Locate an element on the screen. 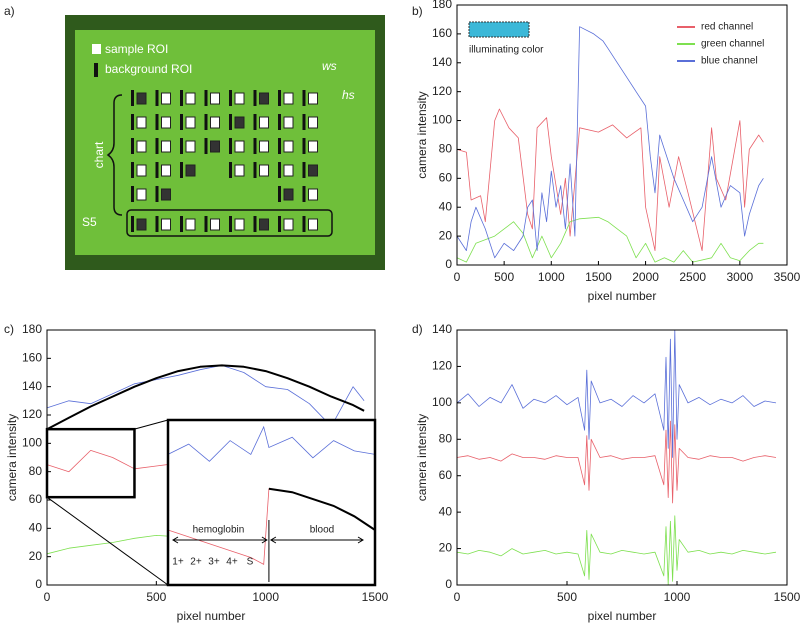  inset-frame is located at coordinates (271, 502).